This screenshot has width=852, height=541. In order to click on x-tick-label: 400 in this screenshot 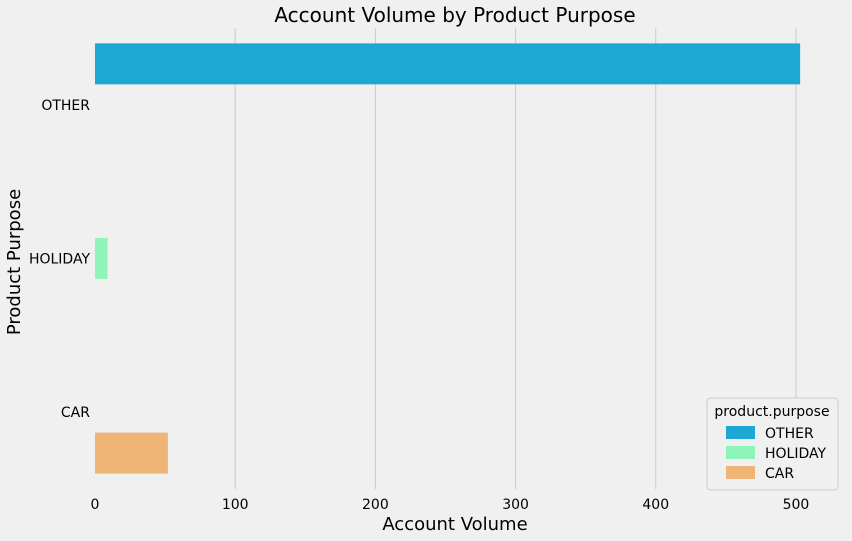, I will do `click(655, 505)`.